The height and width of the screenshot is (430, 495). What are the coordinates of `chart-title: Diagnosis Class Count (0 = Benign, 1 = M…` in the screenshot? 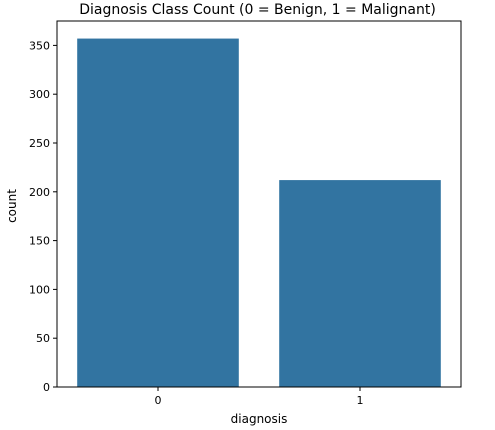 It's located at (257, 10).